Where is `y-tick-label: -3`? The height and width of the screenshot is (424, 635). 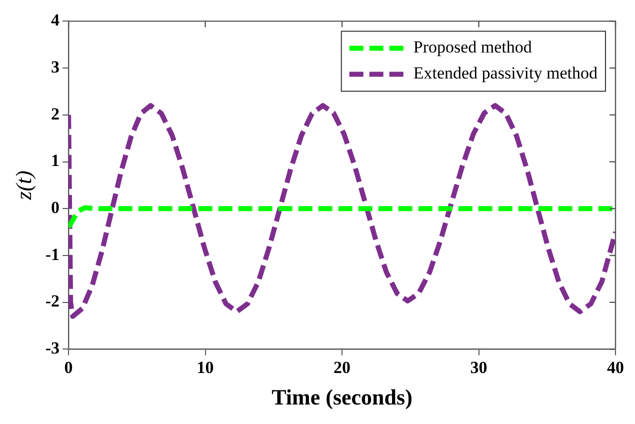
y-tick-label: -3 is located at coordinates (52, 348).